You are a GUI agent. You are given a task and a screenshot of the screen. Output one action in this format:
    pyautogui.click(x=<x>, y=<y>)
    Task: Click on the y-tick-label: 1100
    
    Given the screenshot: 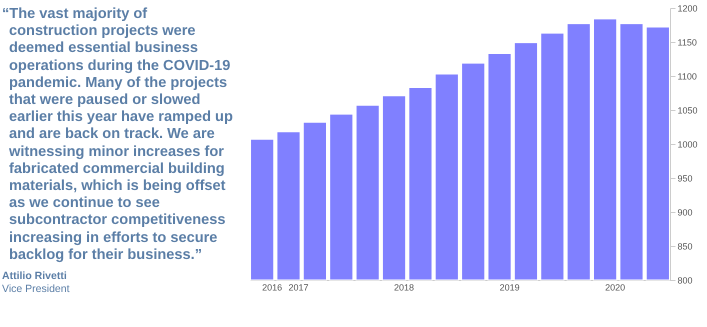 What is the action you would take?
    pyautogui.click(x=687, y=77)
    